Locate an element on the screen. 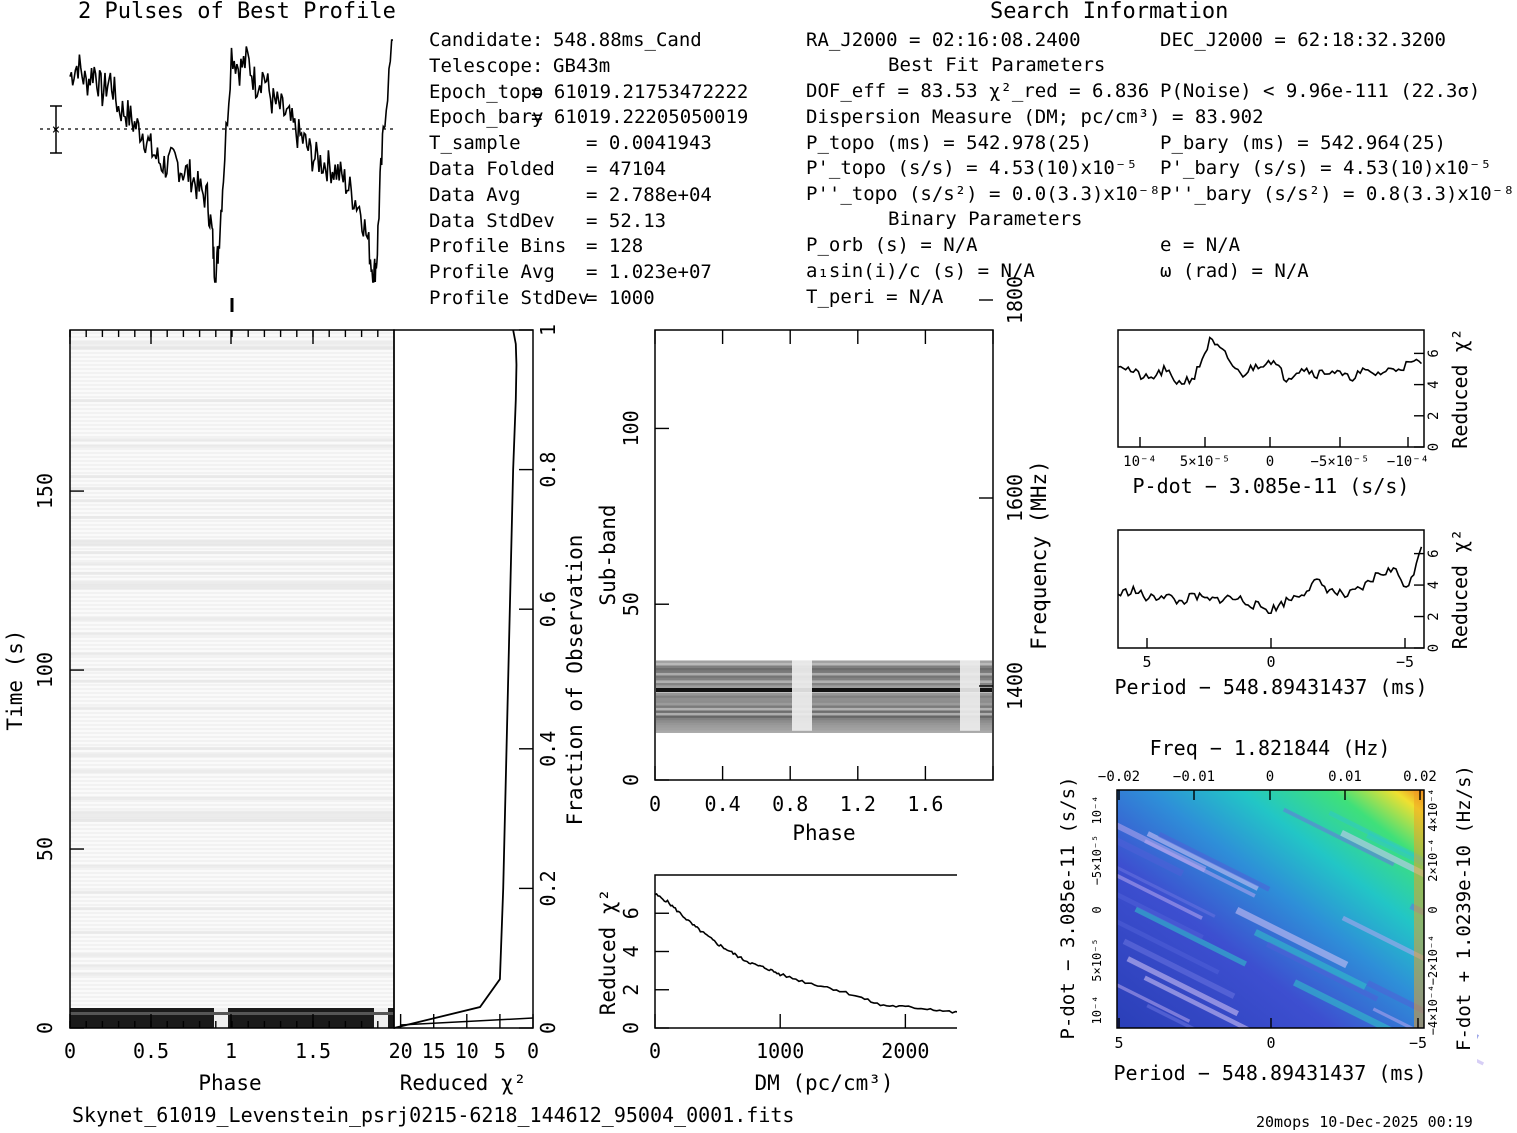 The width and height of the screenshot is (1517, 1133). ecc-value: e = N/A is located at coordinates (1200, 245).